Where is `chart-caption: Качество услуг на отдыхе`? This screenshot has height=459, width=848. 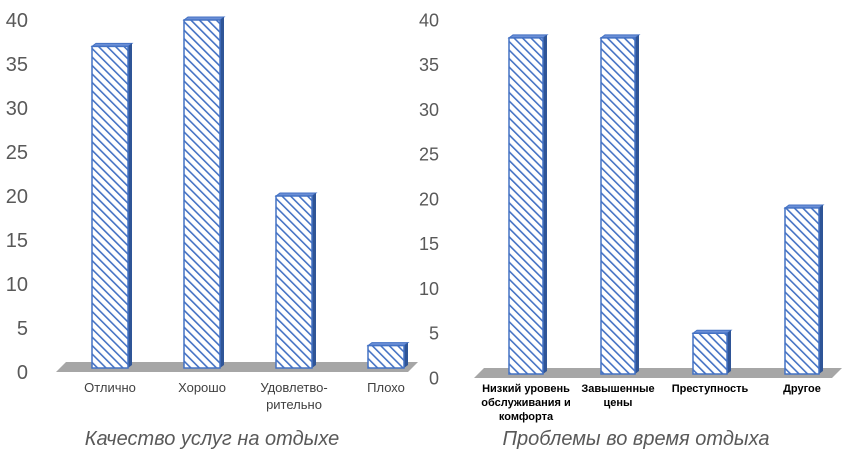 chart-caption: Качество услуг на отдыхе is located at coordinates (212, 439).